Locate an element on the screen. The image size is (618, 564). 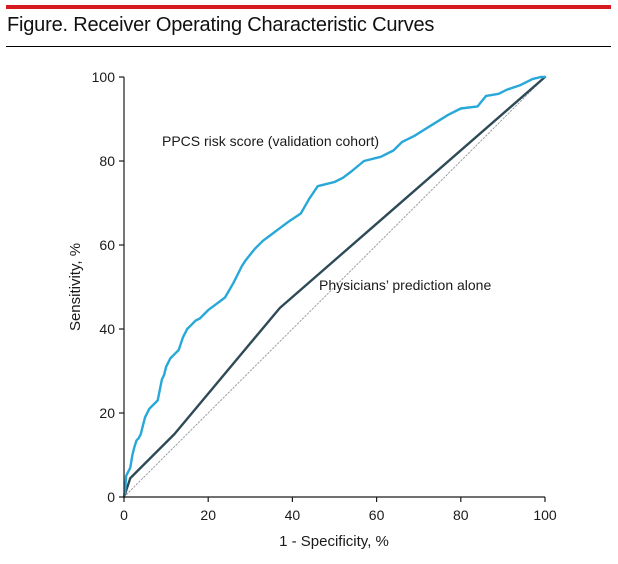
x-tick-label: 80 is located at coordinates (461, 515).